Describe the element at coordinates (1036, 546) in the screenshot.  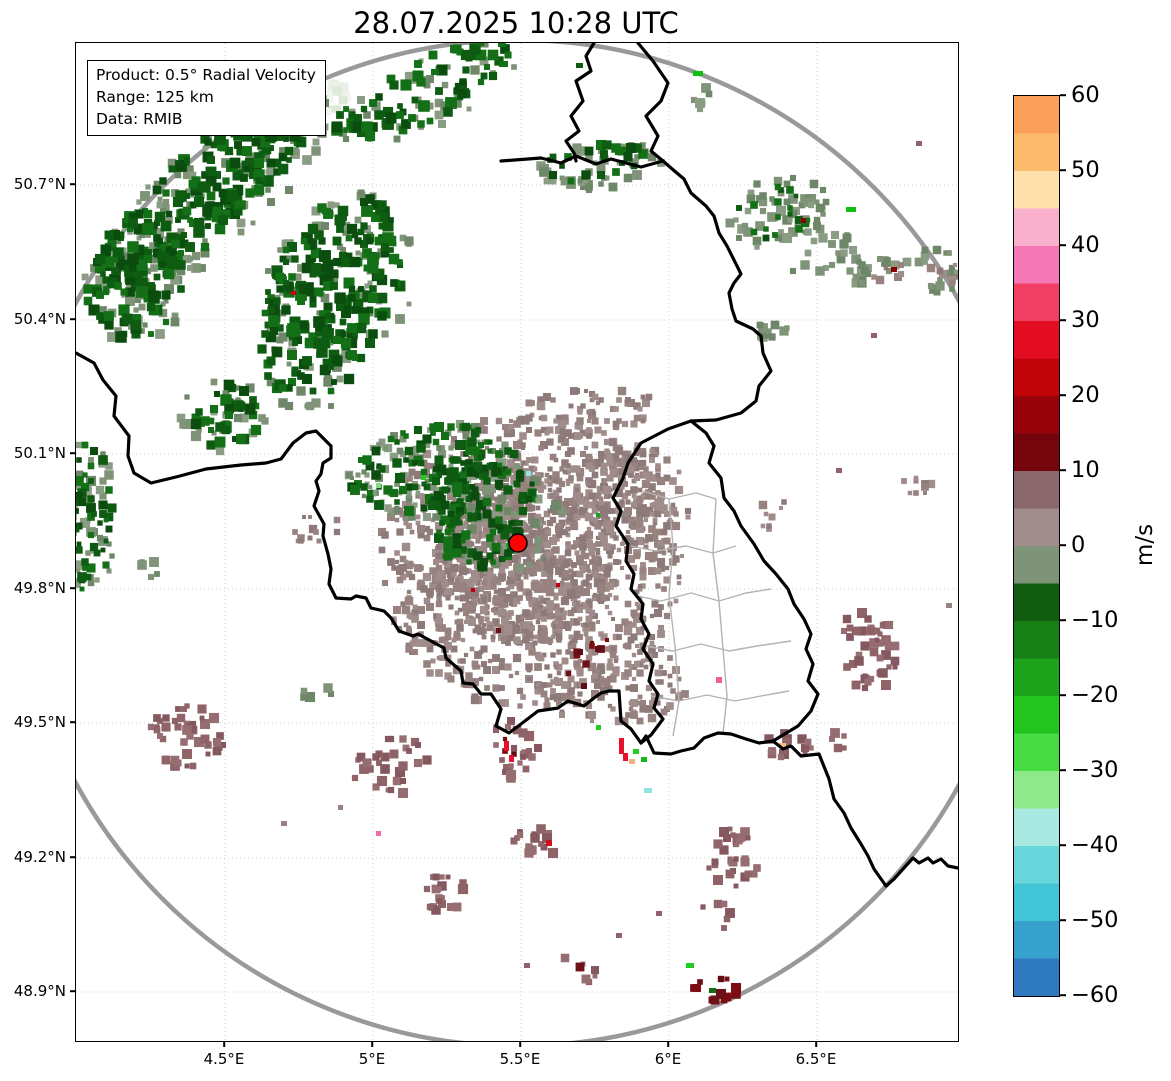
I see `velocity-colorbar` at that location.